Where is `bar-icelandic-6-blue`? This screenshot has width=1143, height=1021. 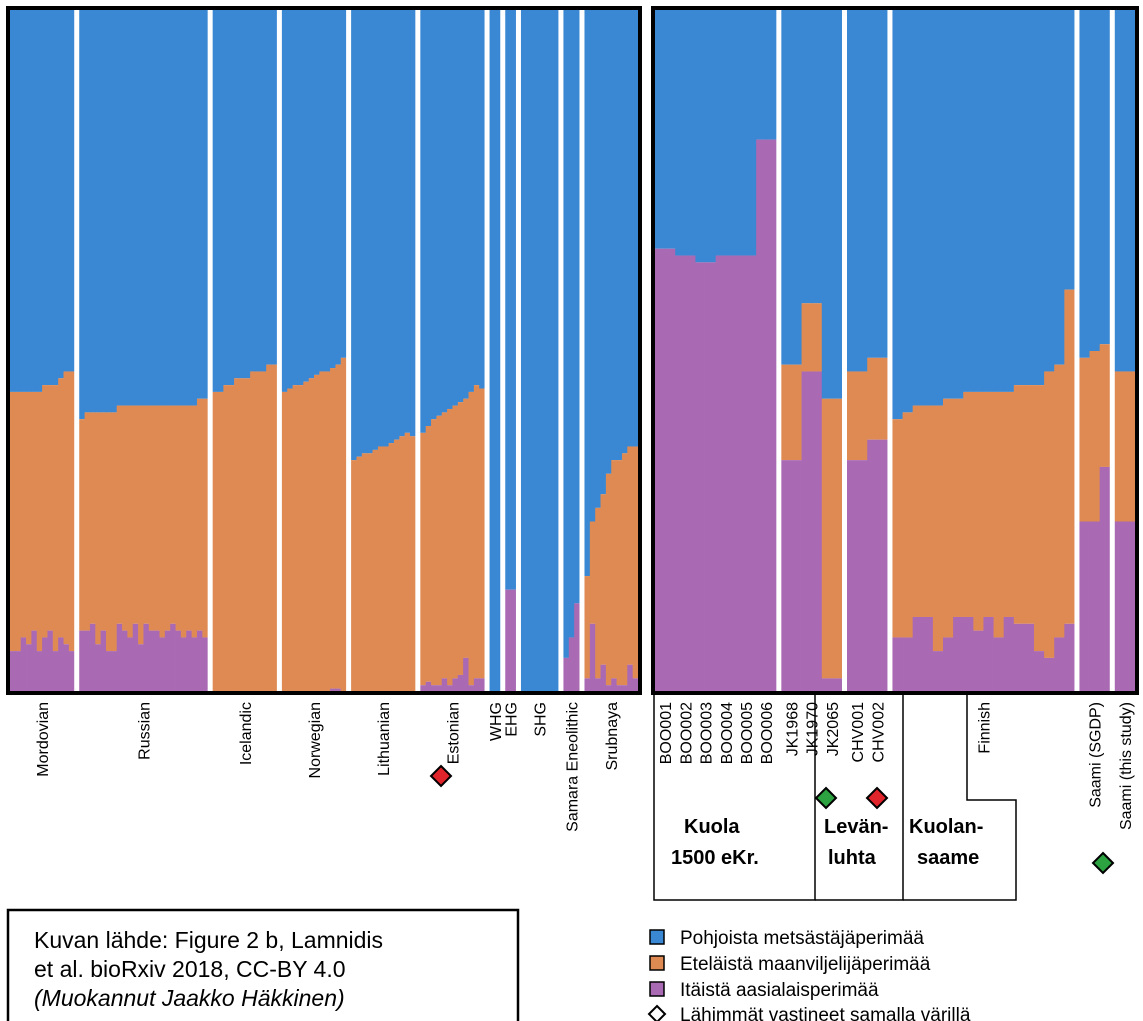 bar-icelandic-6-blue is located at coordinates (247, 194).